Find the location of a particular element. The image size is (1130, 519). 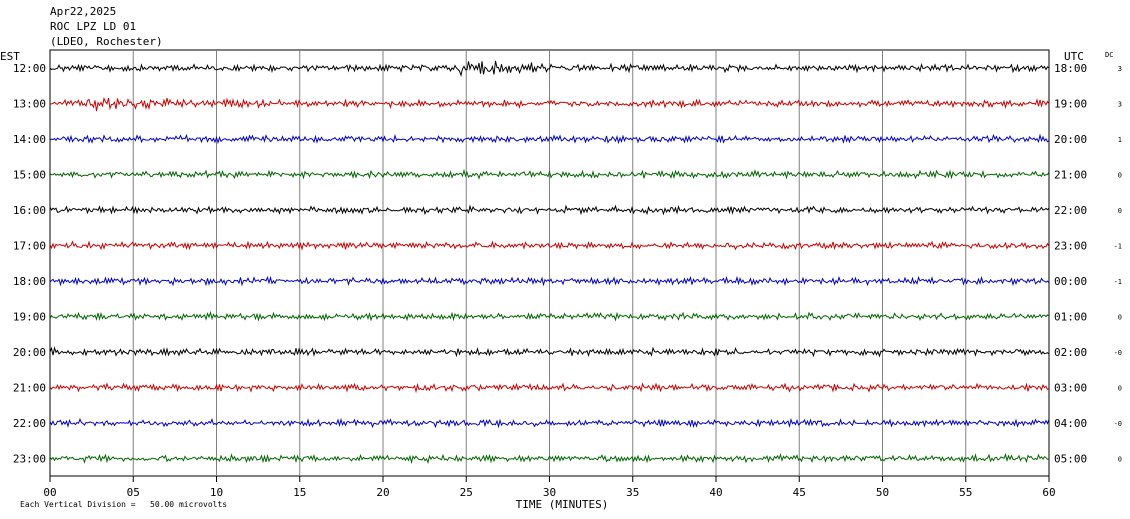

est-time-label: 13:00 is located at coordinates (29, 104).